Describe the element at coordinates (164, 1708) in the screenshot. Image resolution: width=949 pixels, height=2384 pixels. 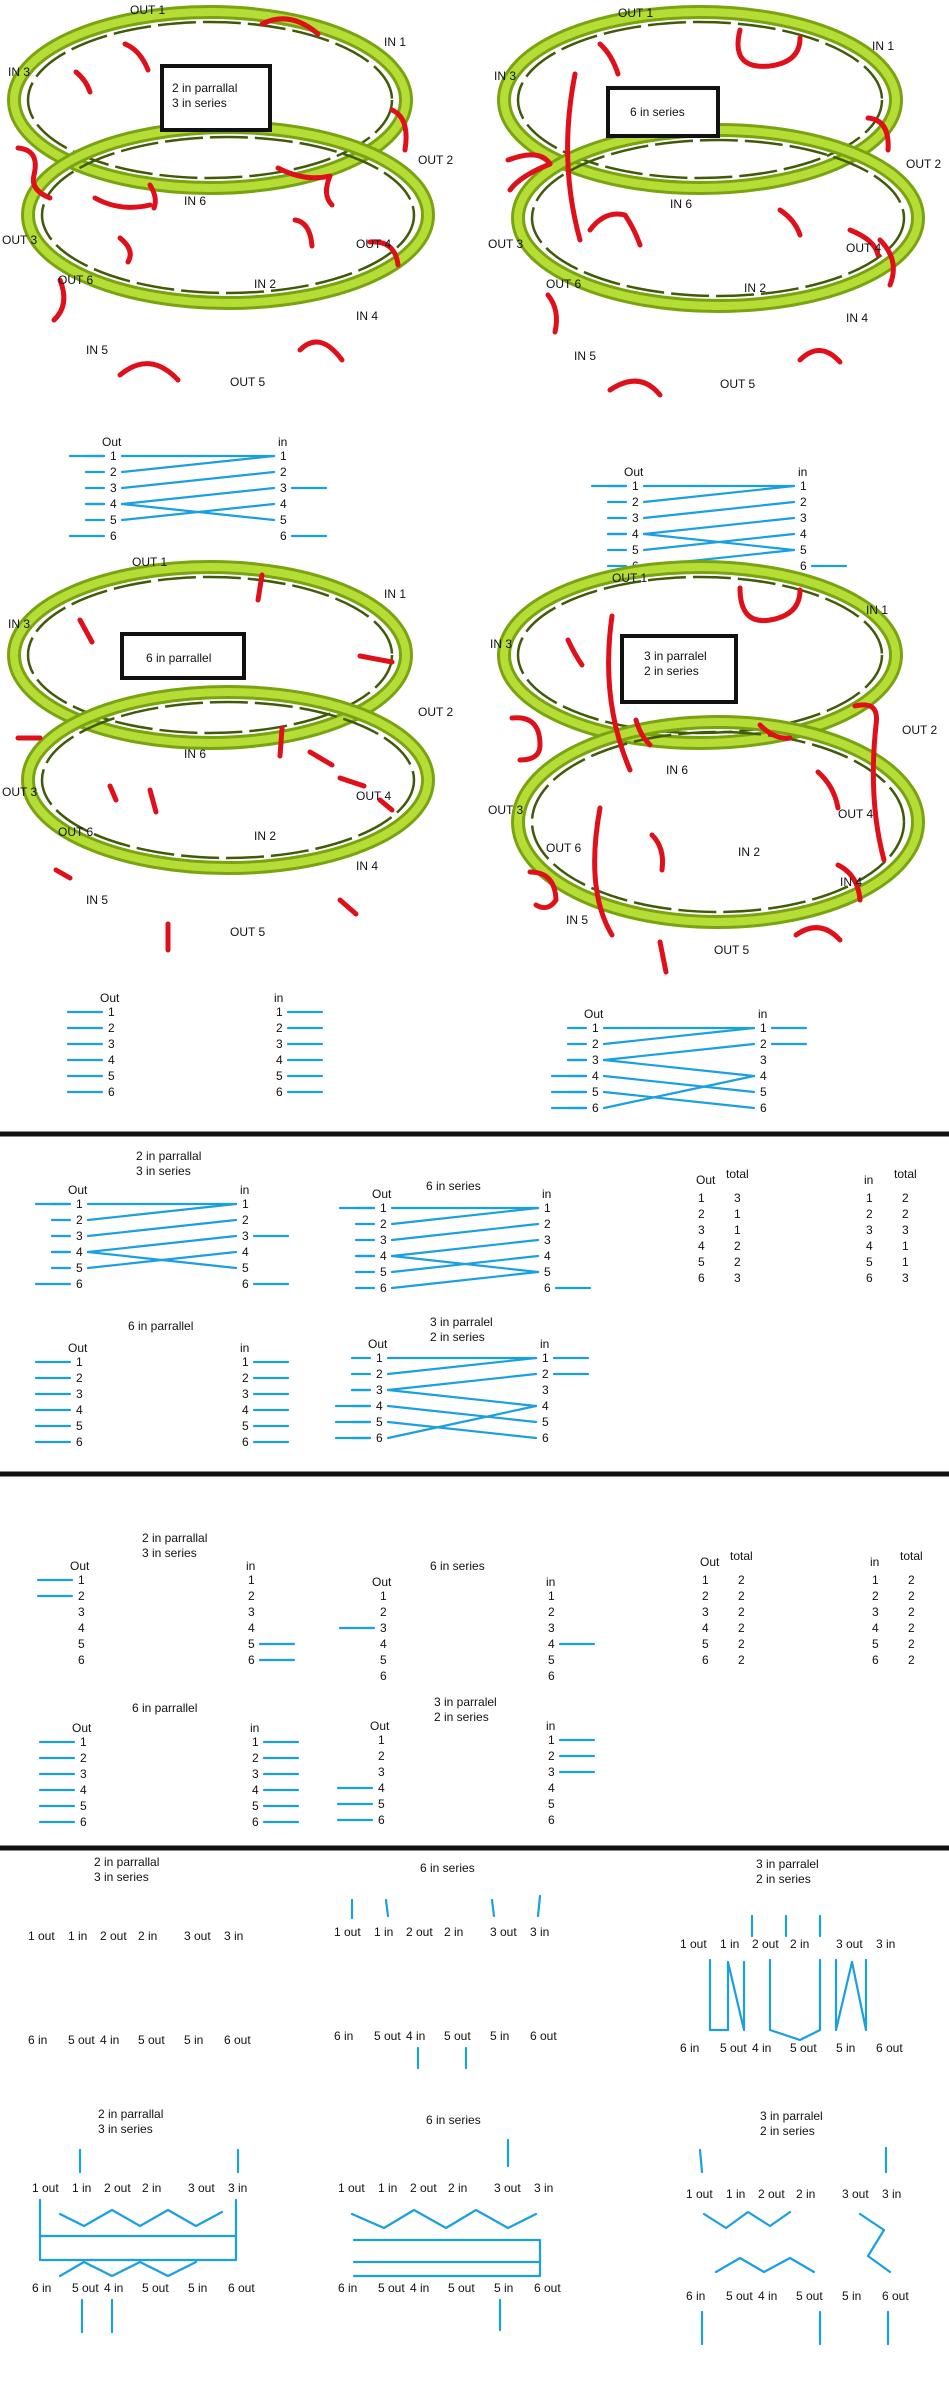
I see `config-label-s3-3: 6 in parrallel` at that location.